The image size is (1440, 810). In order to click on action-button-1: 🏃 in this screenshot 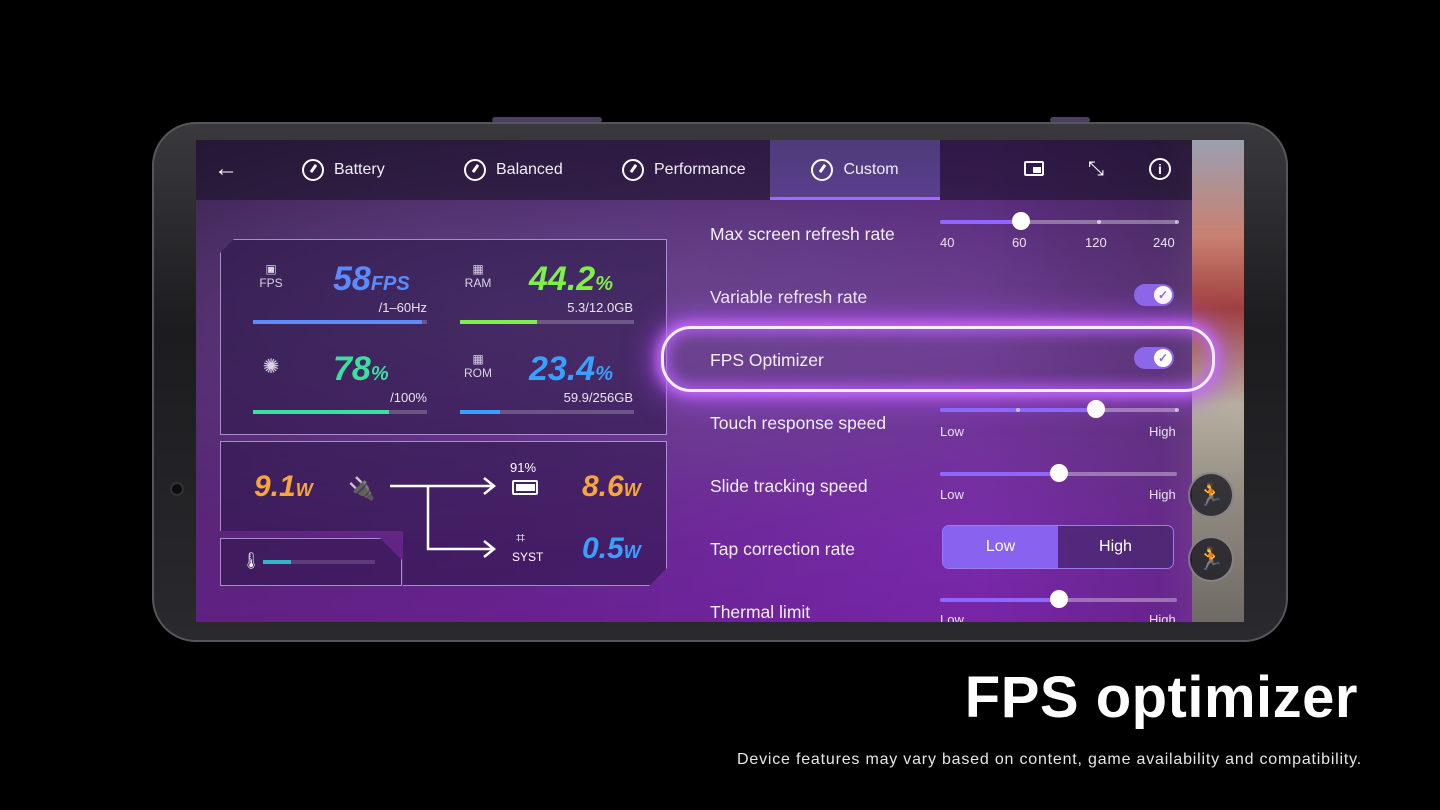, I will do `click(1211, 495)`.